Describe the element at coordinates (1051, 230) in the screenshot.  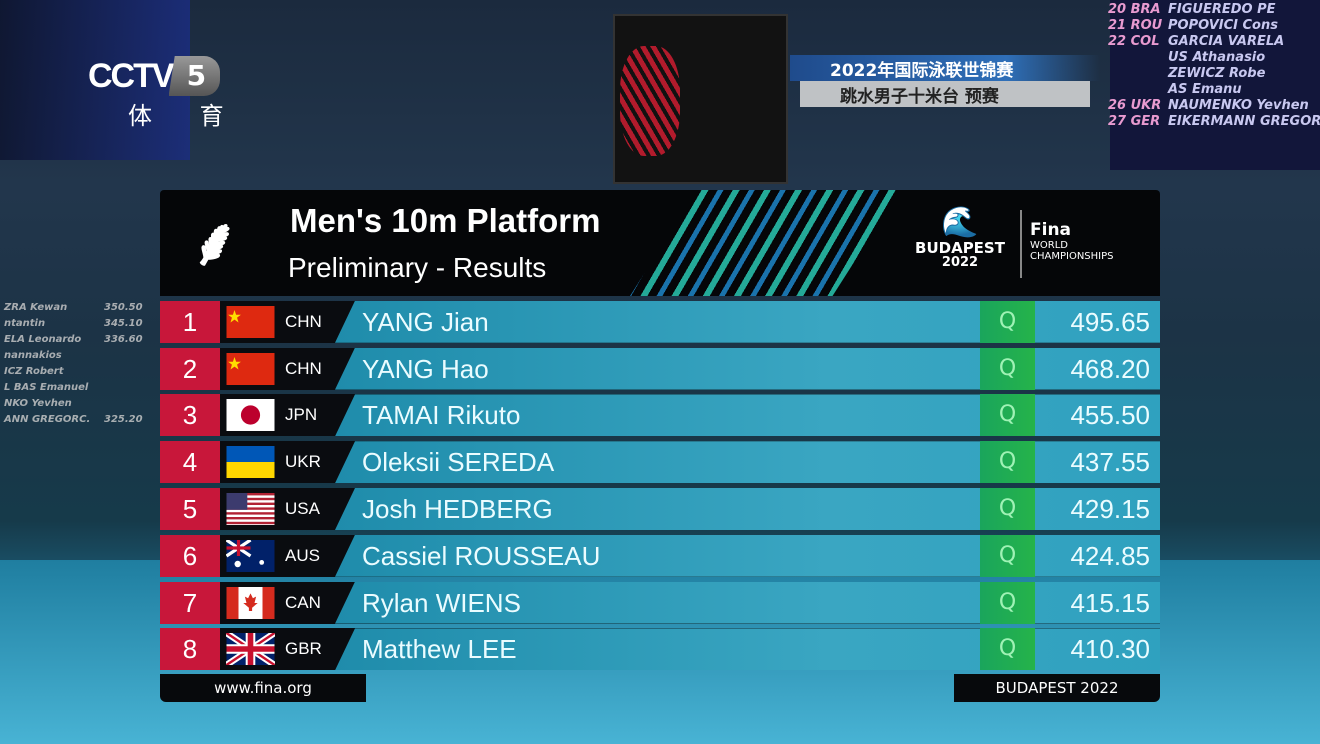
I see `org-name: Fina` at that location.